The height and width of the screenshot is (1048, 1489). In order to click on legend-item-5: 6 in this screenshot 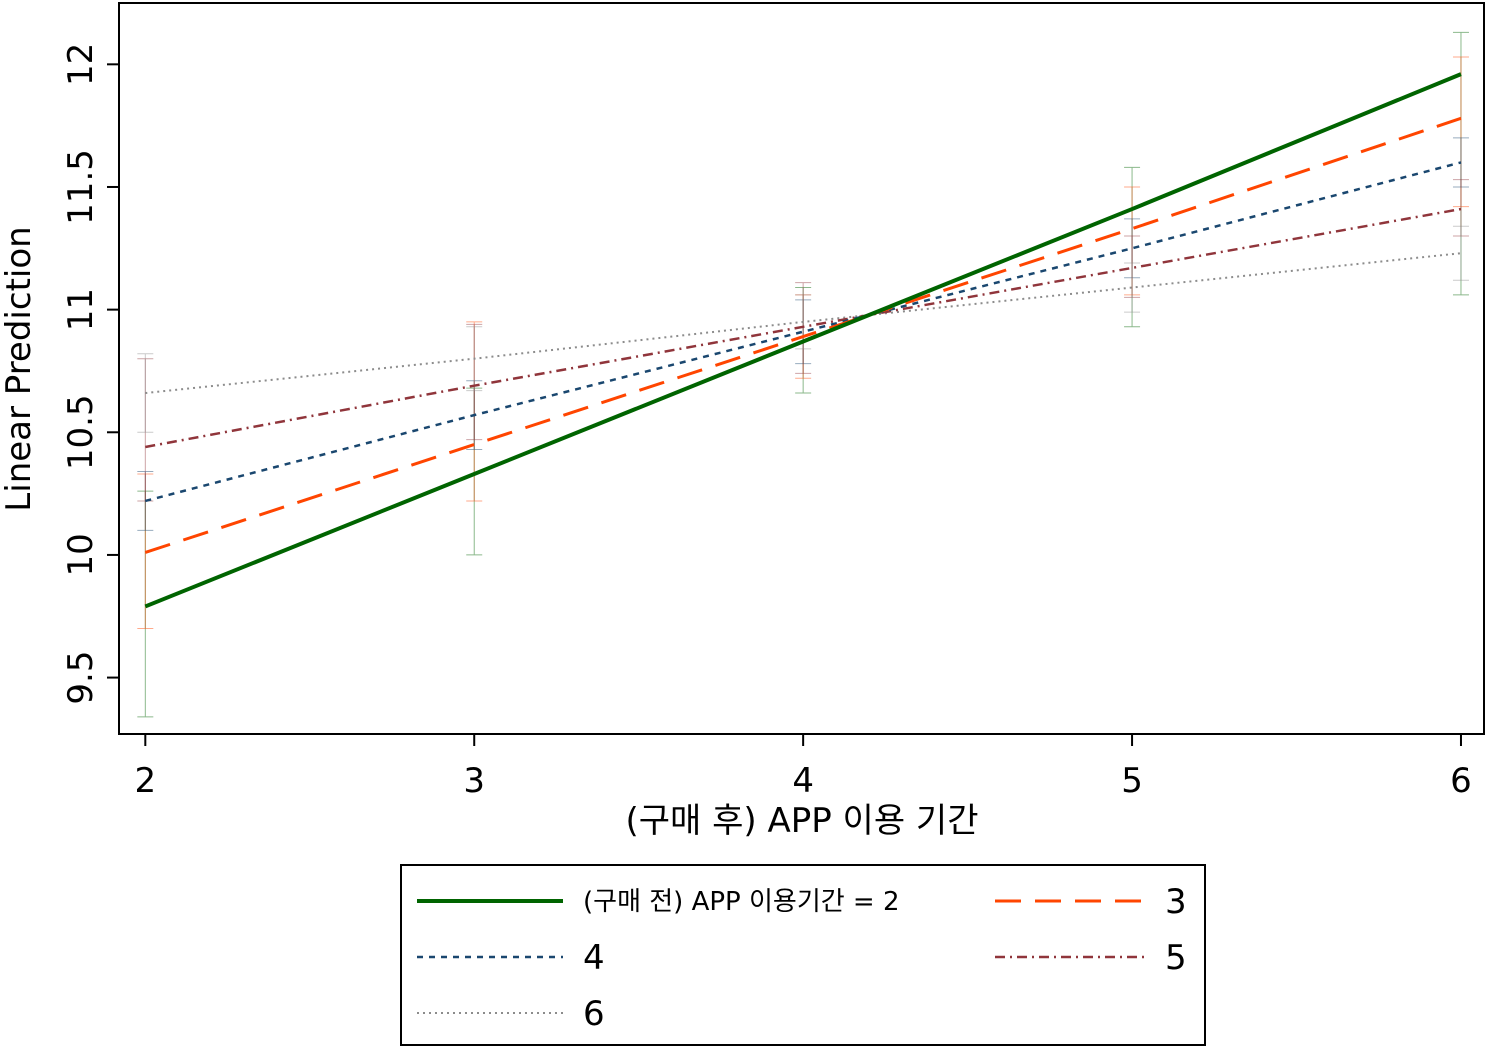, I will do `click(511, 1014)`.